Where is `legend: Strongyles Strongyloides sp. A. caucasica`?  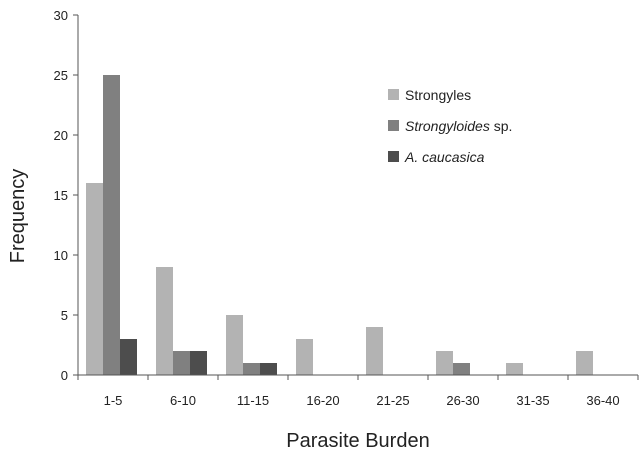
legend: Strongyles Strongyloides sp. A. caucasica is located at coordinates (450, 126).